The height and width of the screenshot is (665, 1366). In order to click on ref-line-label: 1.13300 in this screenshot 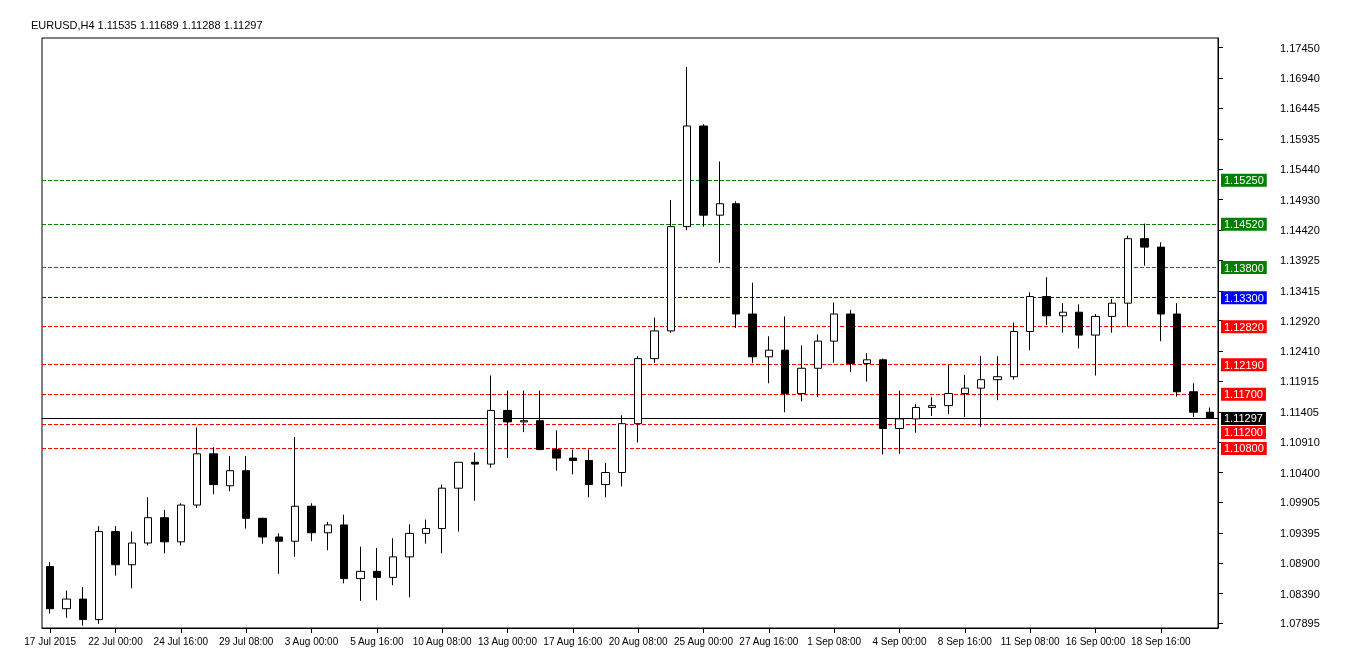, I will do `click(1244, 297)`.